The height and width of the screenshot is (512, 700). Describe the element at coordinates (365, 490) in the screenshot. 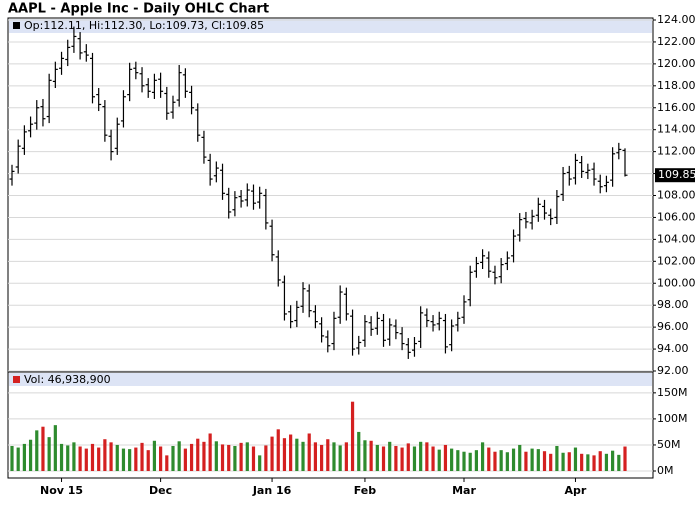

I see `x-tick-label: Feb` at that location.